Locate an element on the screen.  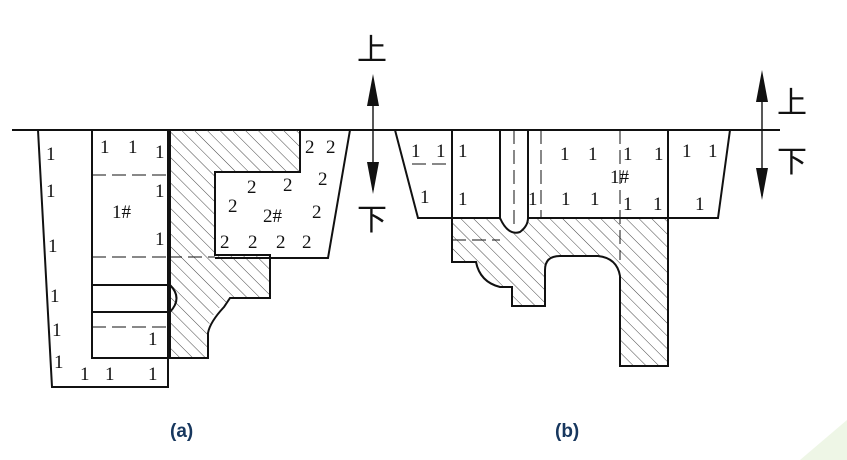
core-1-a is located at coordinates (131, 244).